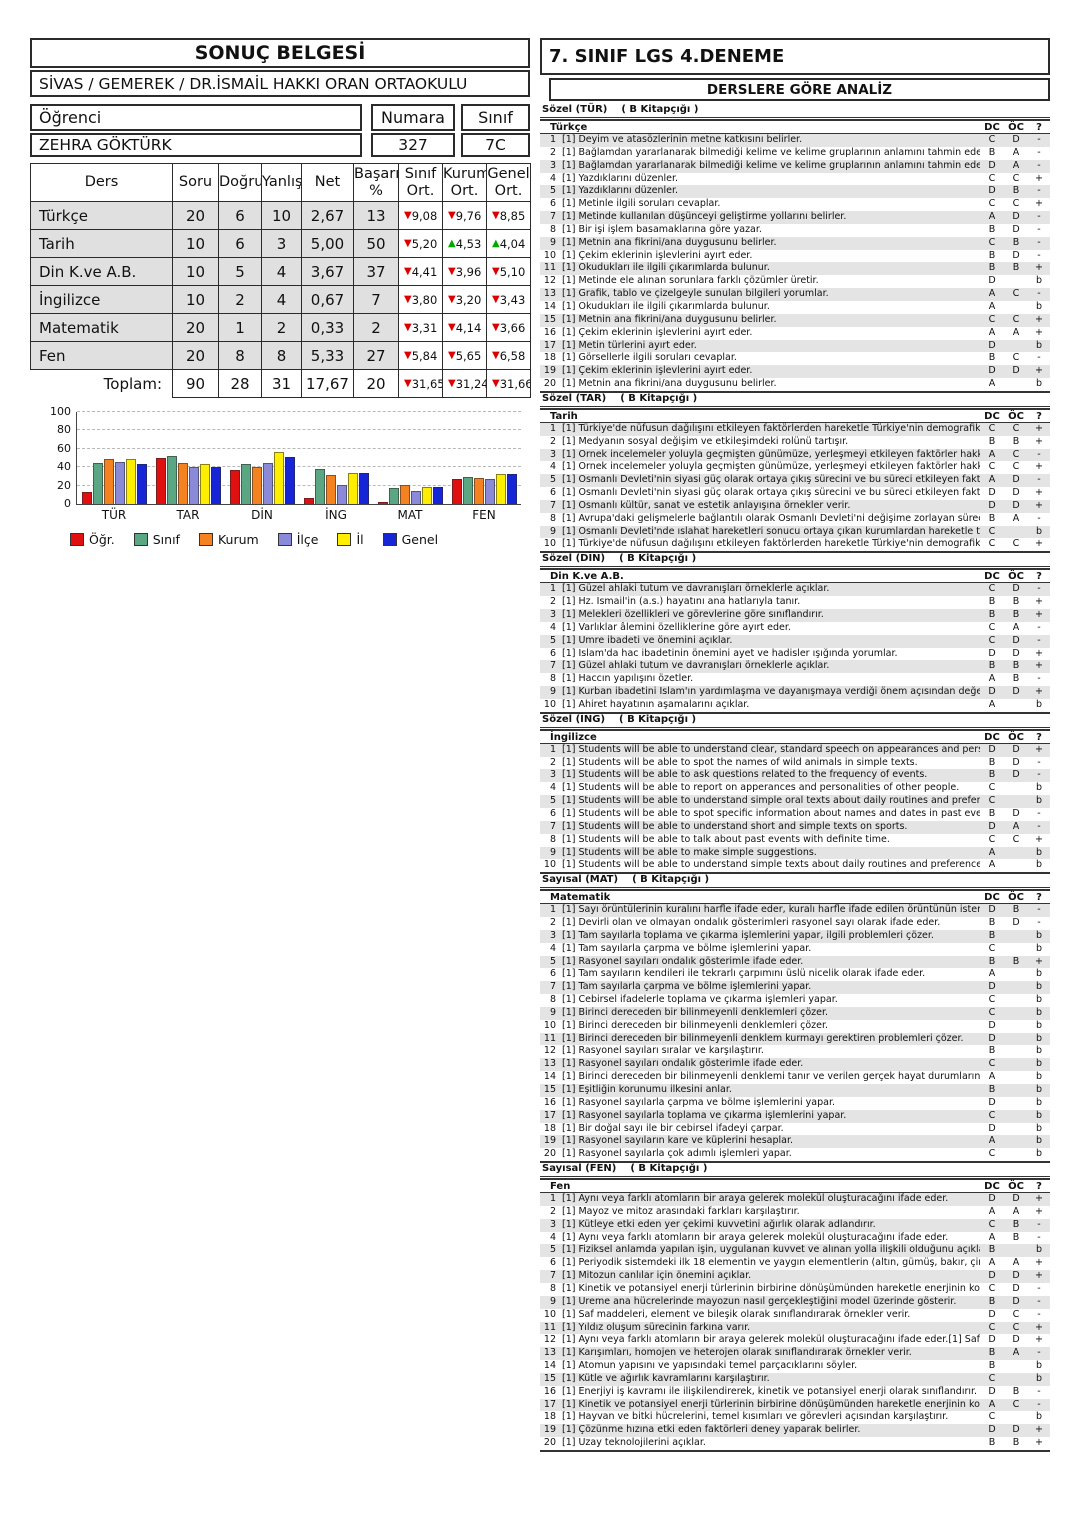 The image size is (1080, 1527). Describe the element at coordinates (549, 1340) in the screenshot. I see `row-number: 12` at that location.